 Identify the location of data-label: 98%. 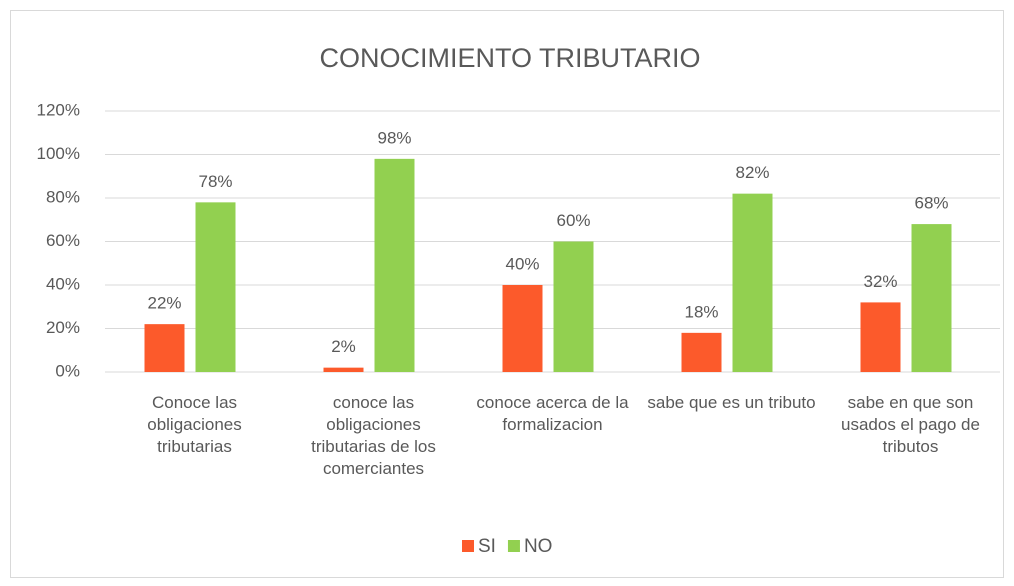
(394, 137).